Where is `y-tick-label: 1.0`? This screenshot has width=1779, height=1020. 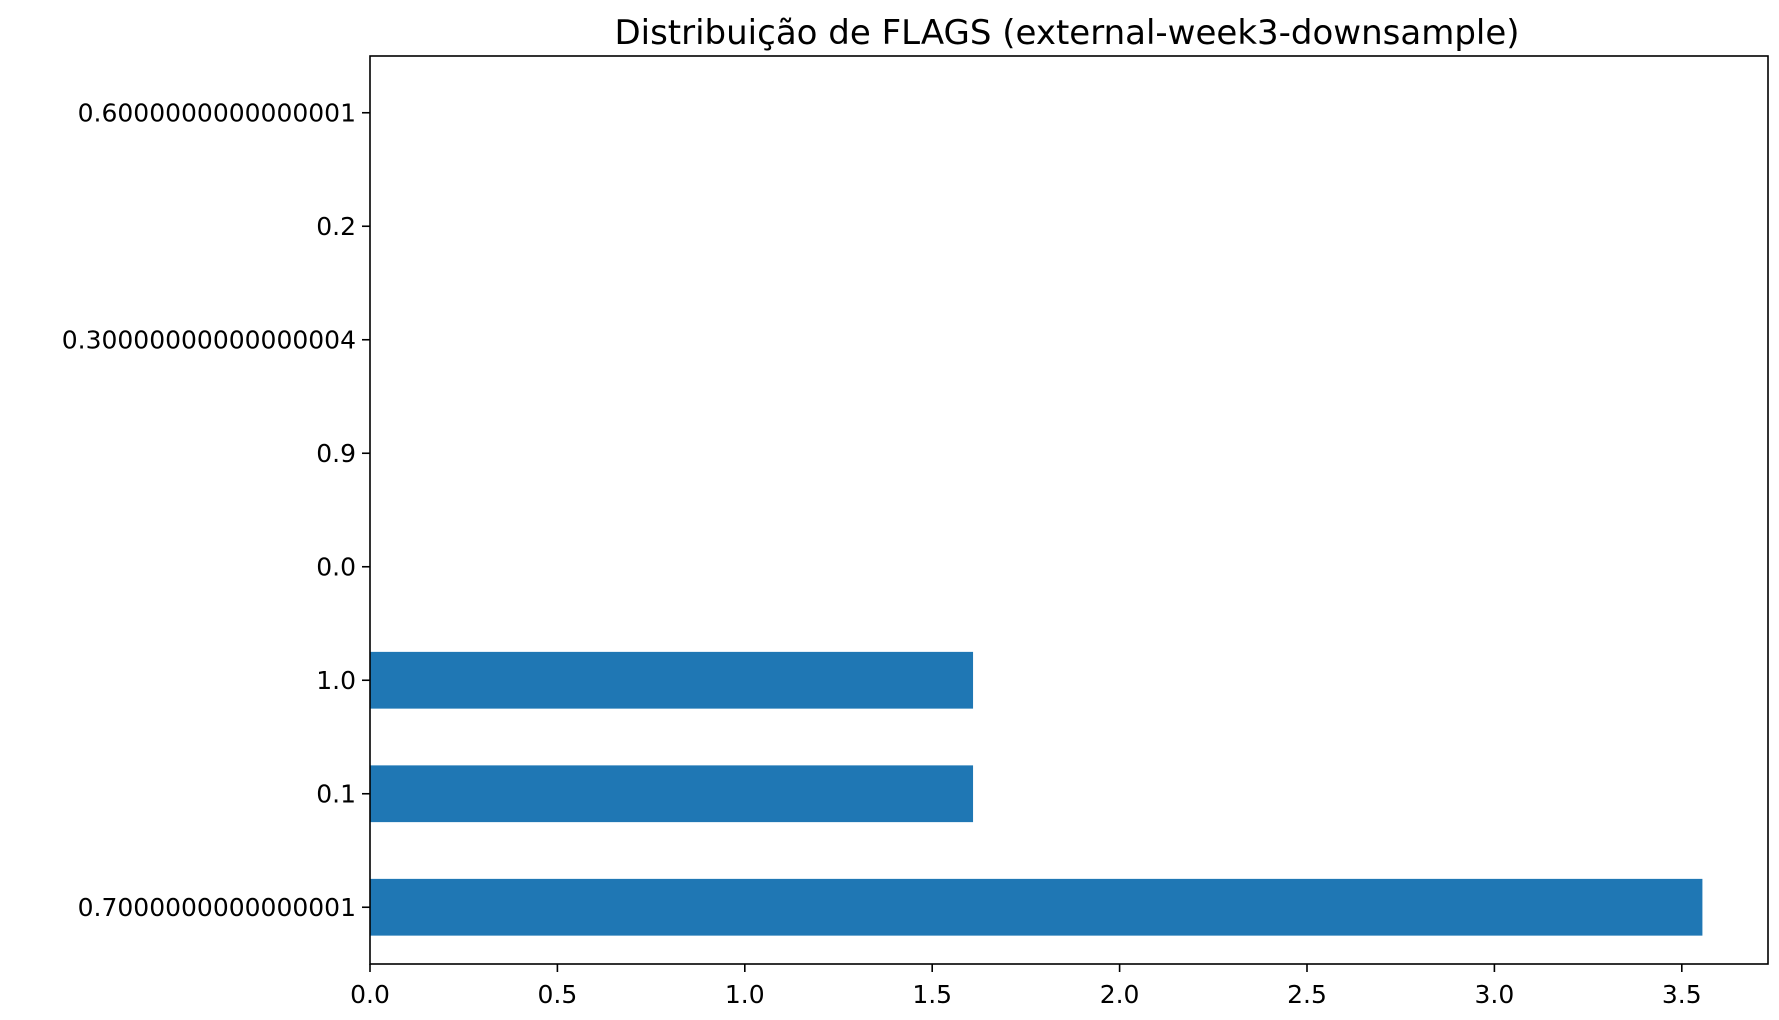
y-tick-label: 1.0 is located at coordinates (336, 680).